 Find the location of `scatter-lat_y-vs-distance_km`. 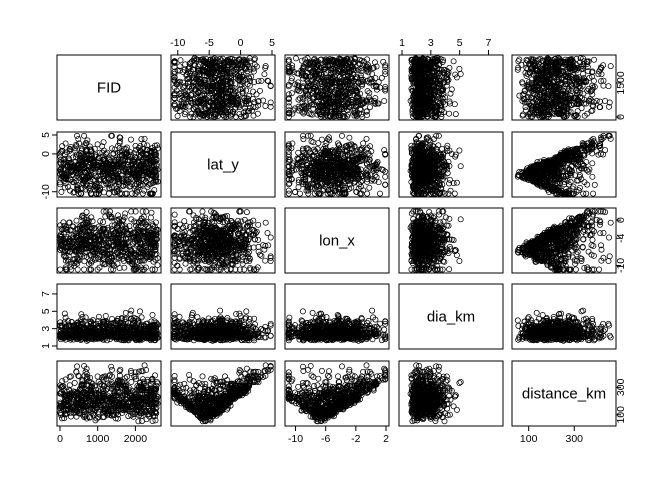

scatter-lat_y-vs-distance_km is located at coordinates (564, 164).